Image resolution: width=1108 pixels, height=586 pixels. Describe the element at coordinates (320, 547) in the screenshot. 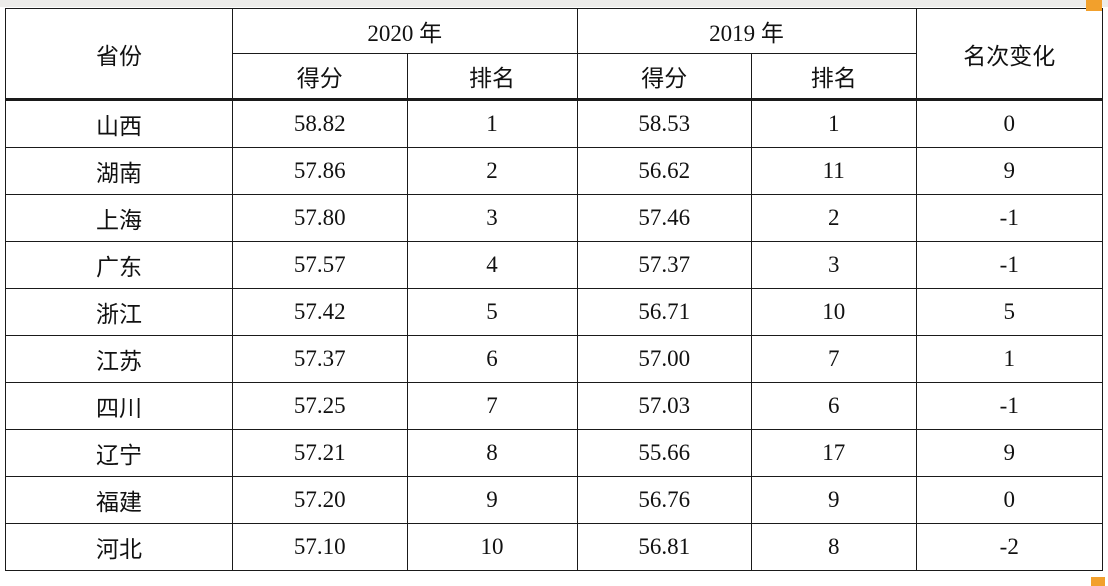

I see `cell-score-2020: 57.10` at that location.